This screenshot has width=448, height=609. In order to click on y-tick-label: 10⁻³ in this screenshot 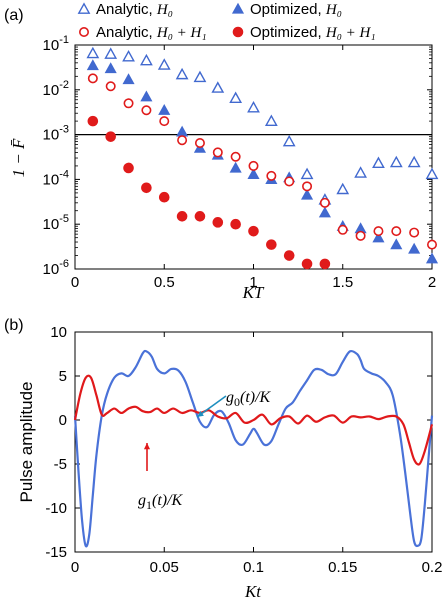, I will do `click(56, 134)`.